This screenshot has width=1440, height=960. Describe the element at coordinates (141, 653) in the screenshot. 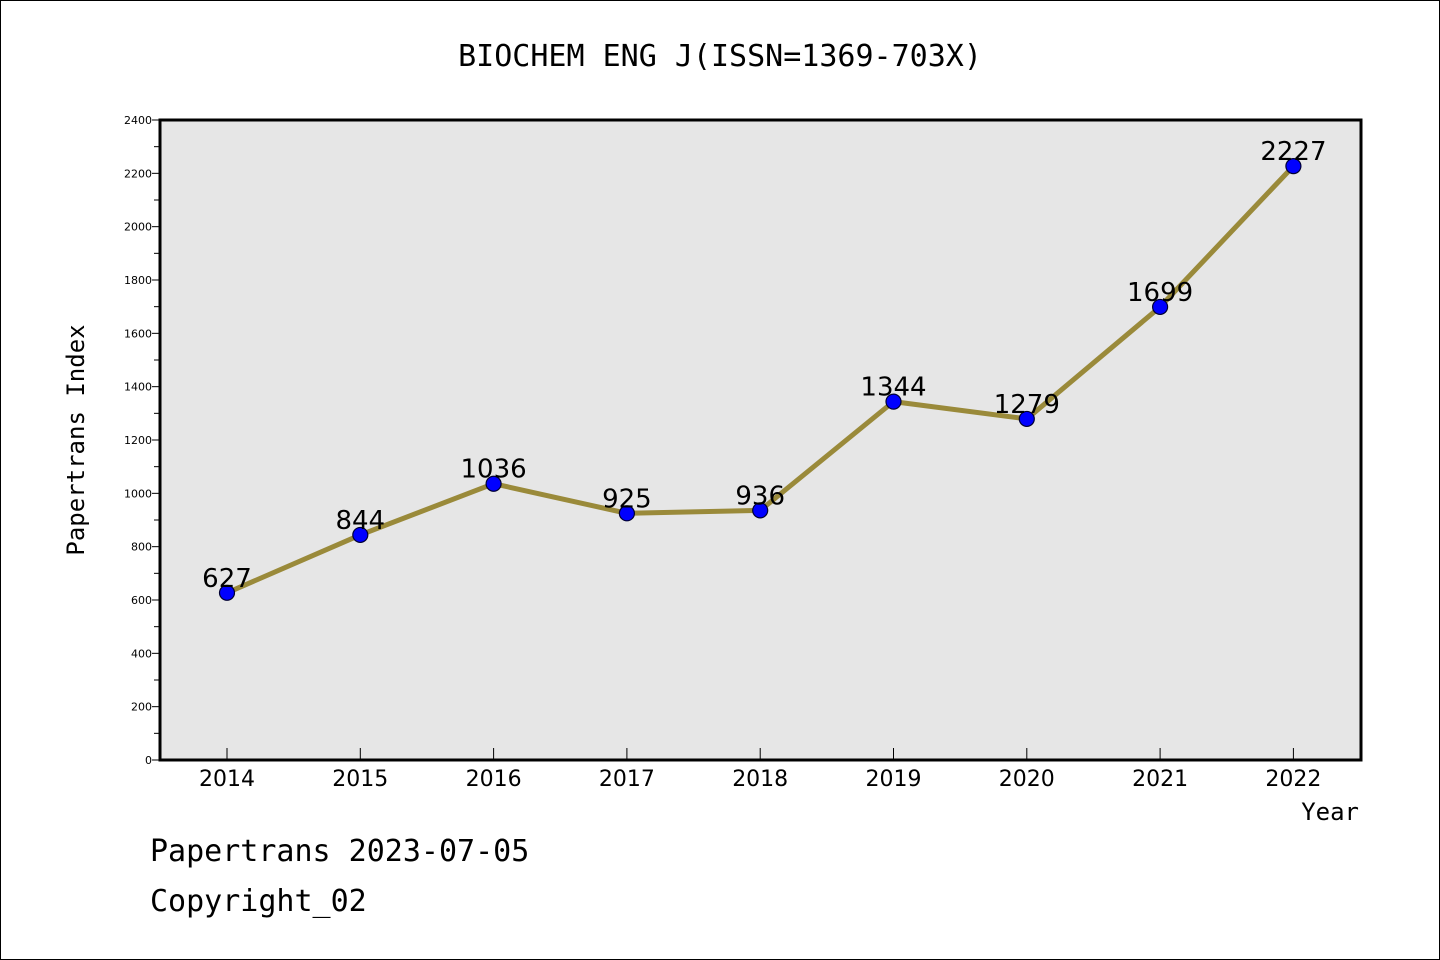

I see `y-tick-label: 400` at that location.